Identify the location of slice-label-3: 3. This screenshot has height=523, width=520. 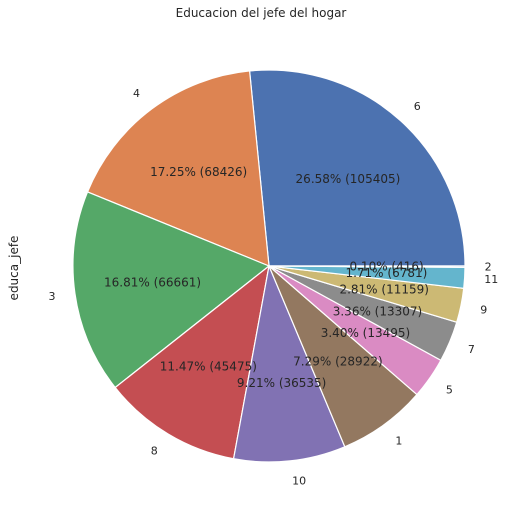
(52, 296).